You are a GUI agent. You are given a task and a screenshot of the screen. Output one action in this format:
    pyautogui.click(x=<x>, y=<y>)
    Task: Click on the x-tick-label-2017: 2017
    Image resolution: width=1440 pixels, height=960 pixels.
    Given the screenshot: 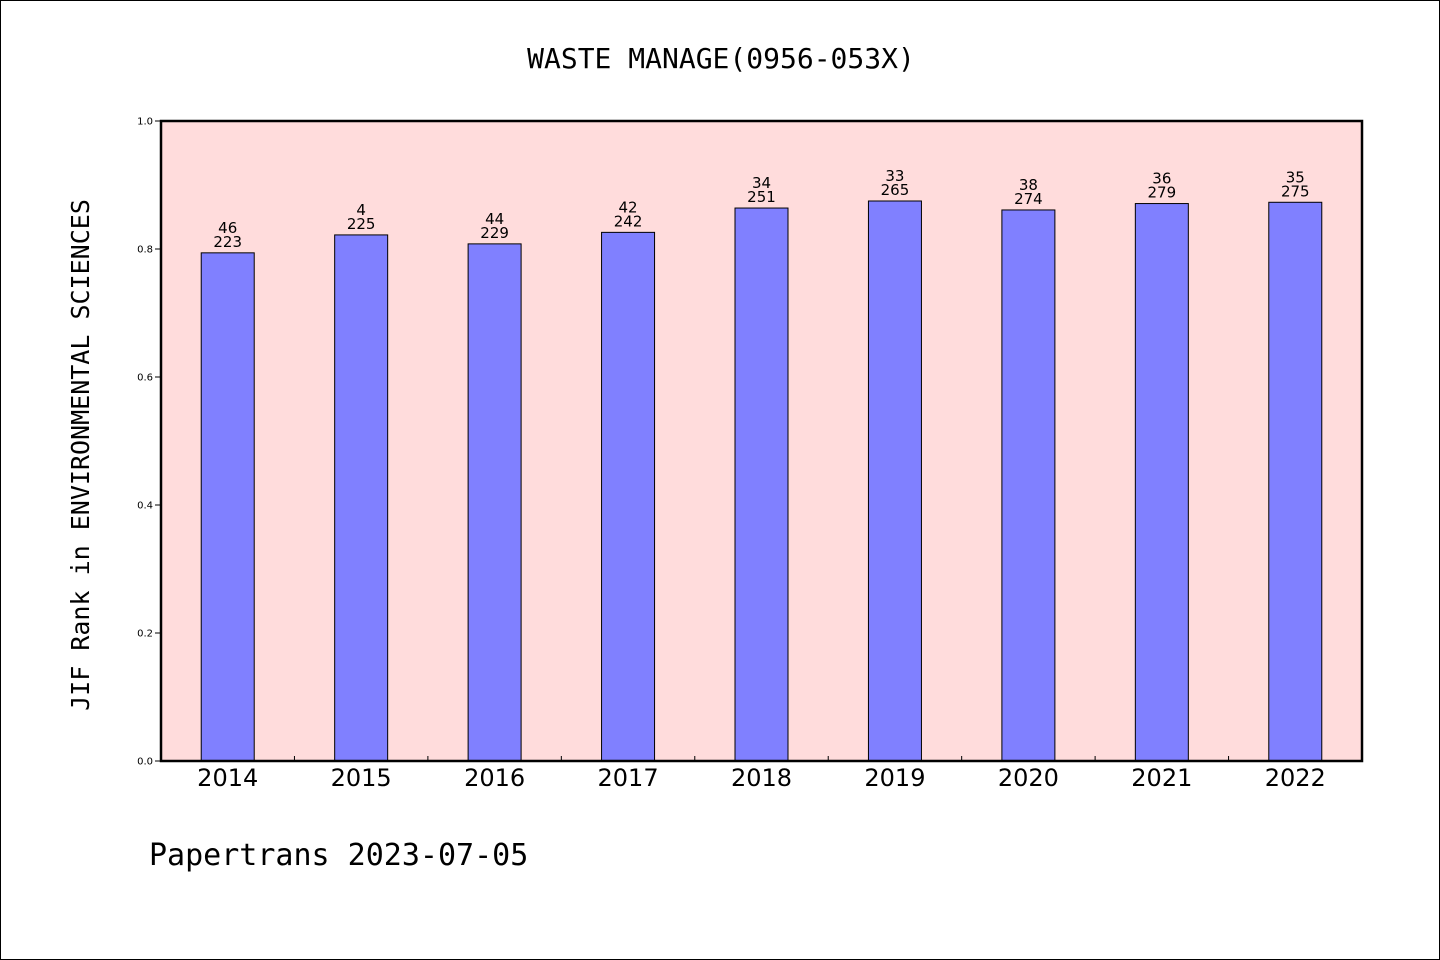 What is the action you would take?
    pyautogui.click(x=628, y=778)
    